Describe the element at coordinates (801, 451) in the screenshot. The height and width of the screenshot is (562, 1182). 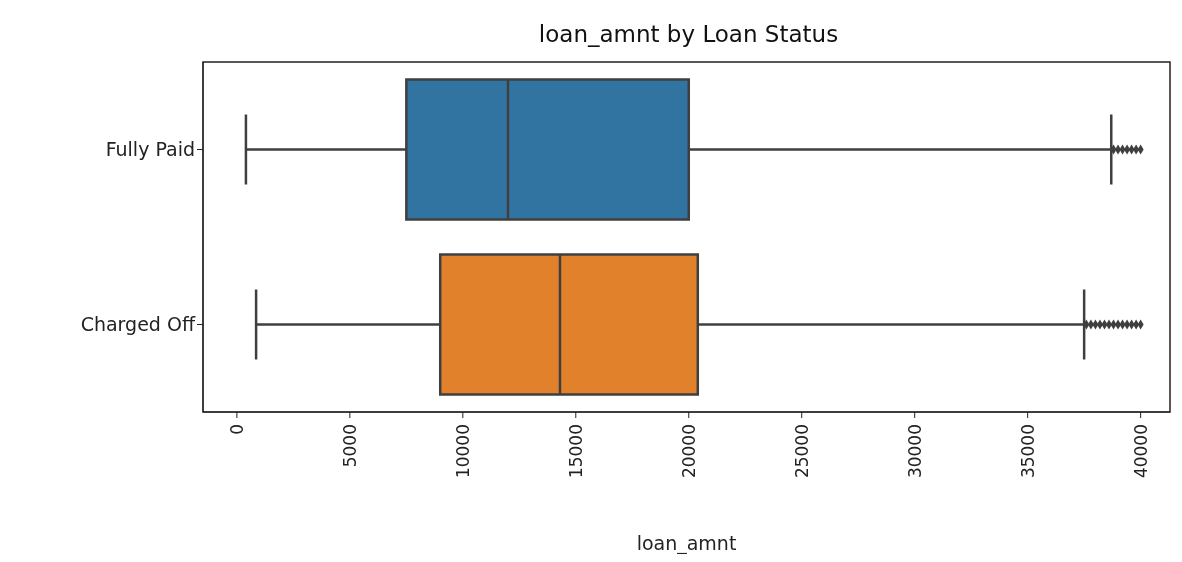
I see `x-tick-label: 25000` at that location.